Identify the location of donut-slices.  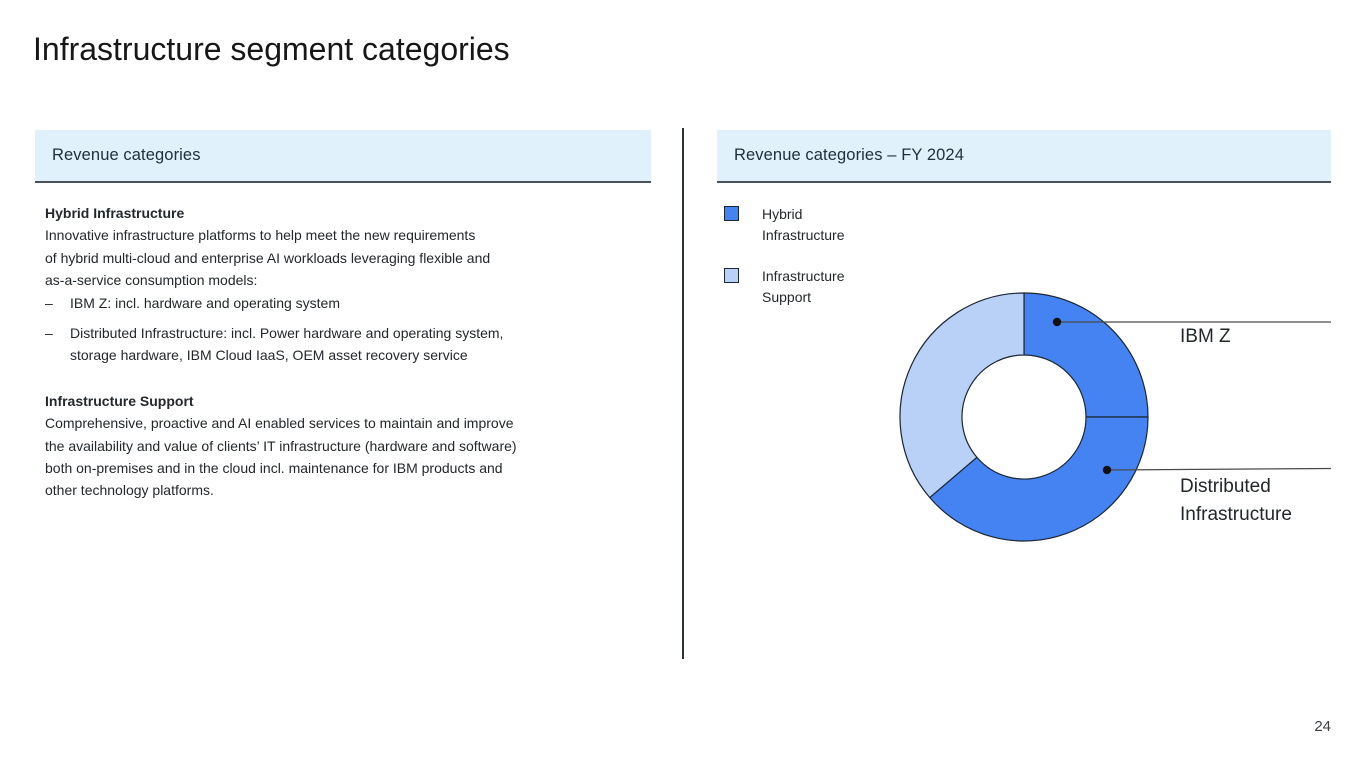
(1024, 417).